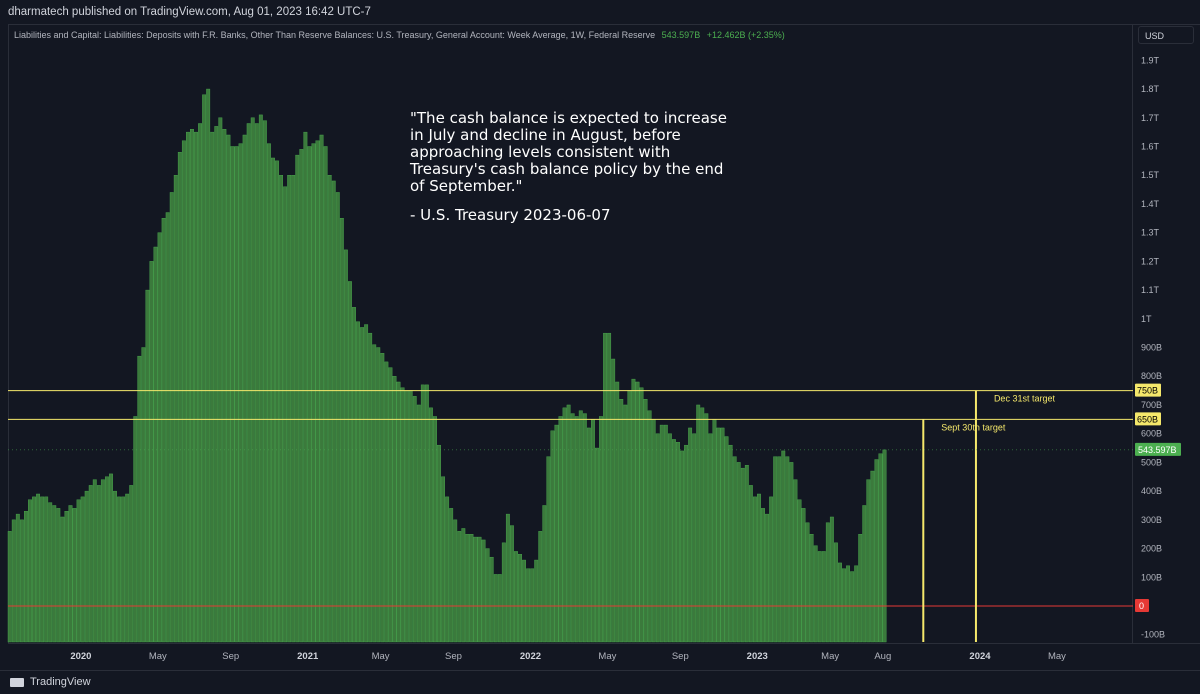 This screenshot has width=1200, height=694. I want to click on tradingview-brand: TradingView, so click(60, 682).